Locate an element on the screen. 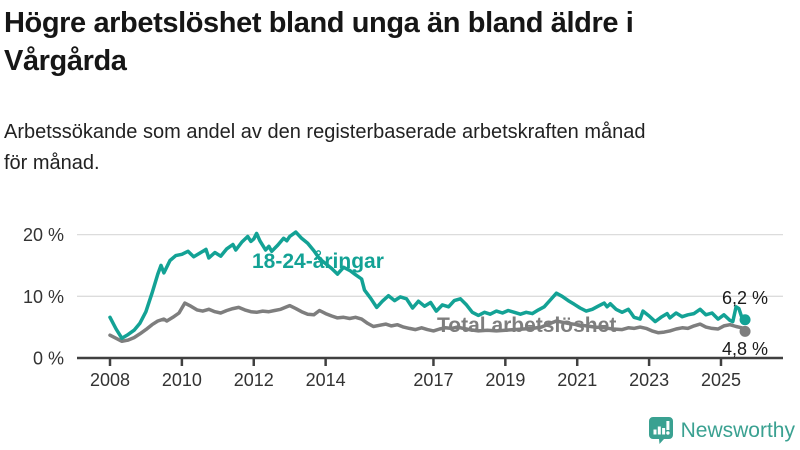  x-tick-label: 2012 is located at coordinates (254, 380).